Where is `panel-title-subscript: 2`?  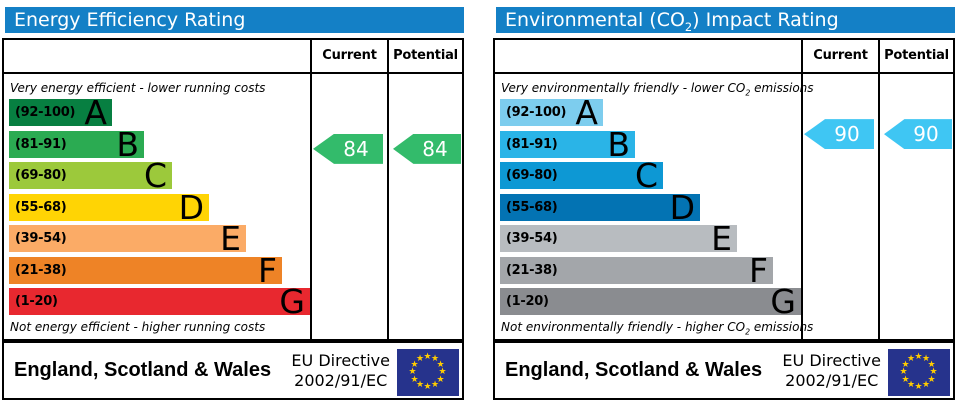 panel-title-subscript: 2 is located at coordinates (688, 26).